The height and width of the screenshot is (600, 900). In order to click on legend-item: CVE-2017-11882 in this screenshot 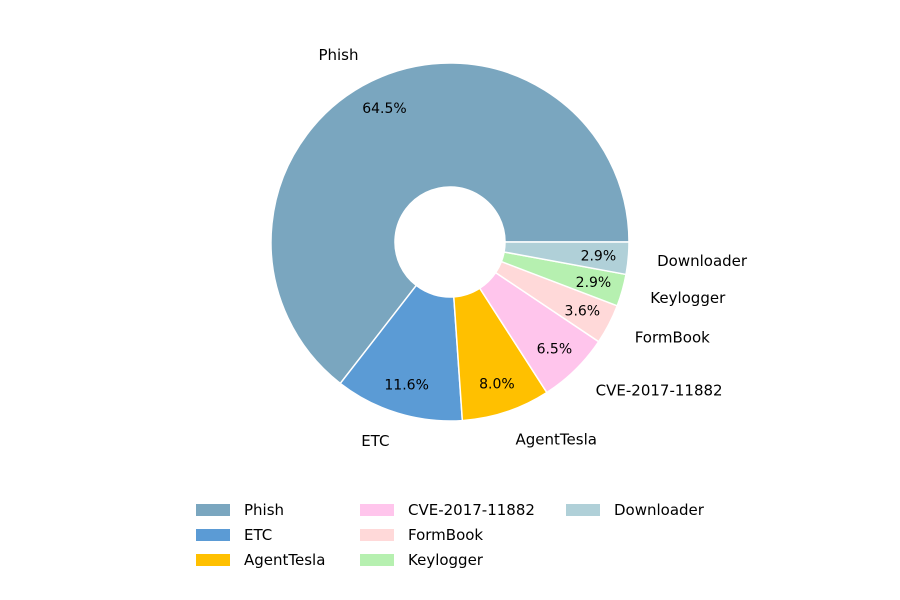, I will do `click(447, 510)`.